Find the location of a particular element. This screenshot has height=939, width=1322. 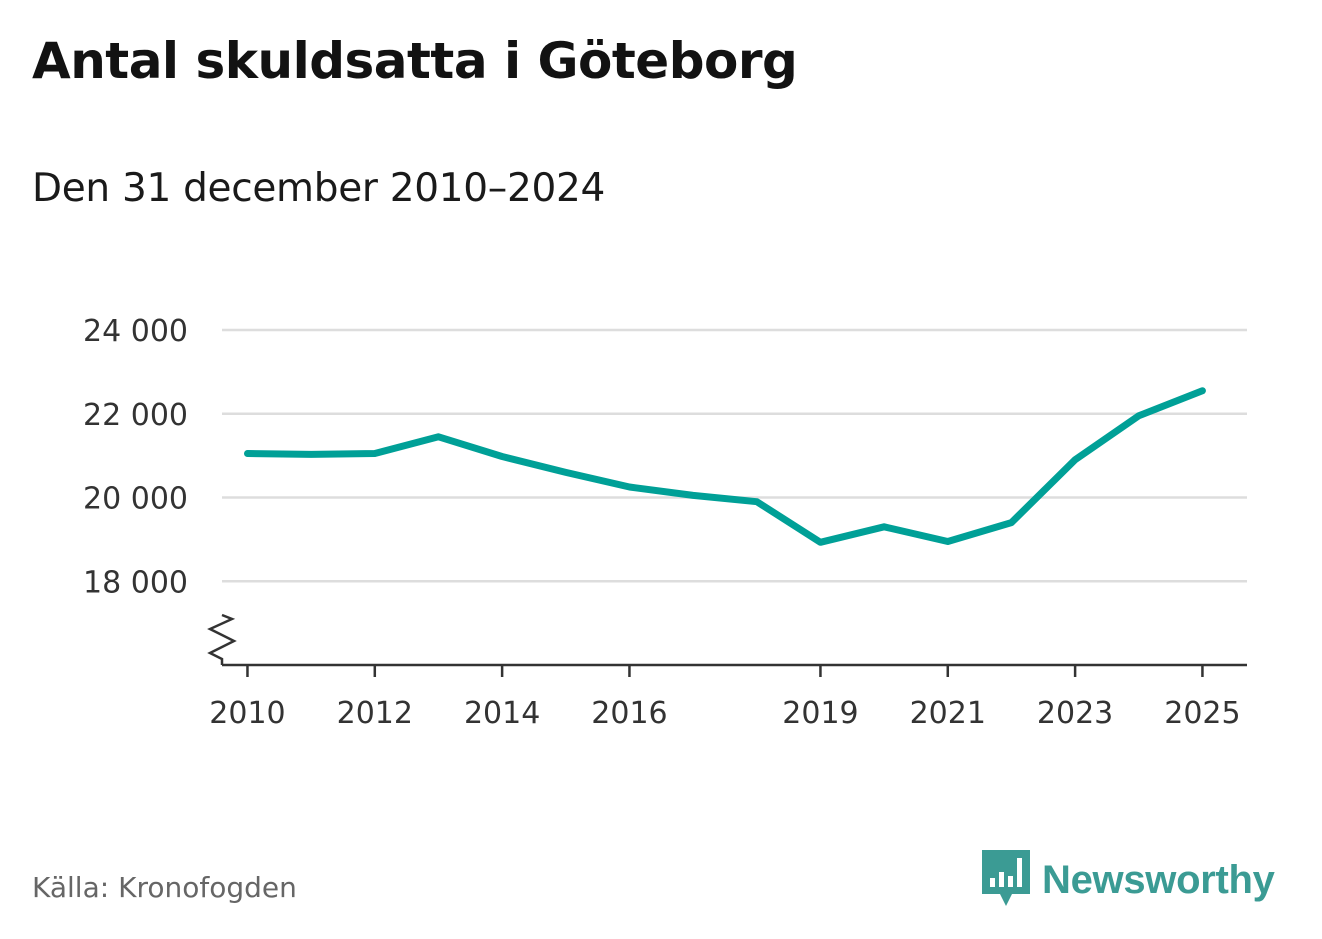

brand-logo: Newsworthy is located at coordinates (1128, 880).